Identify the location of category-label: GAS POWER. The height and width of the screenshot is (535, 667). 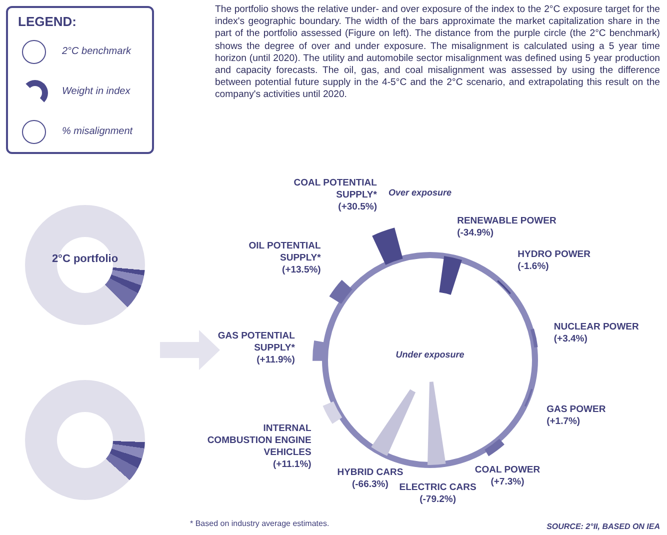
(576, 409).